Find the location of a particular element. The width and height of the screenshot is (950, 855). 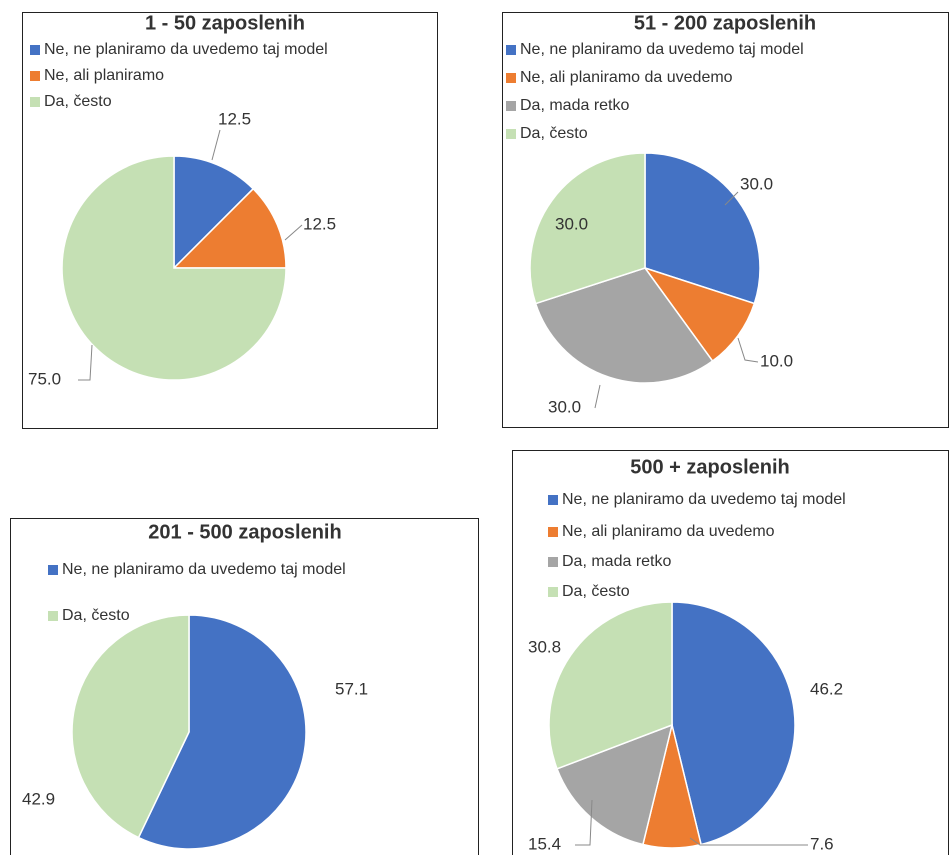

data-label: 7.6 is located at coordinates (822, 843).